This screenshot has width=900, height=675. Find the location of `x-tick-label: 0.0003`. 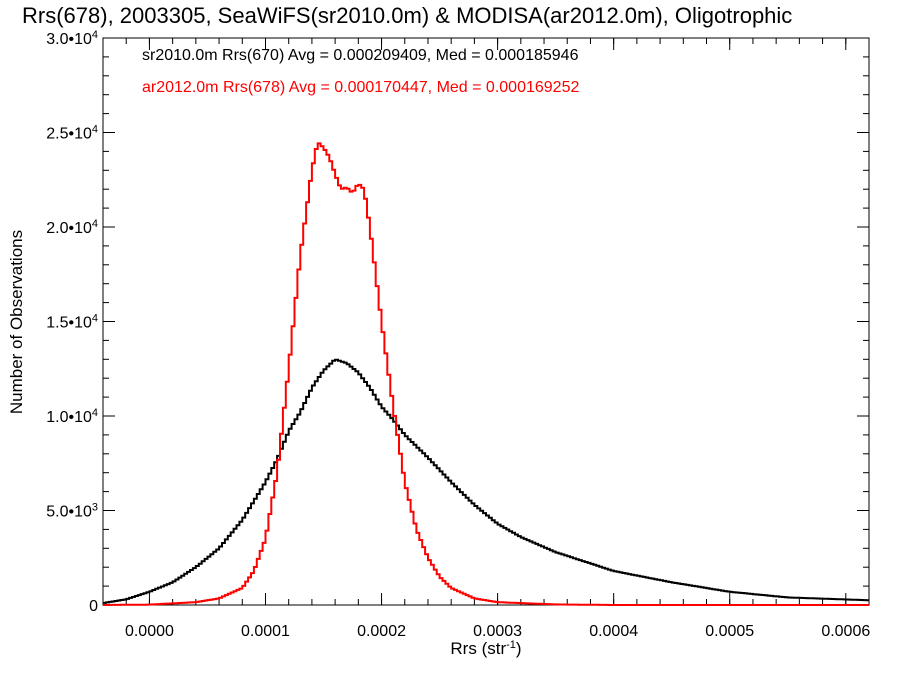

x-tick-label: 0.0003 is located at coordinates (497, 631).